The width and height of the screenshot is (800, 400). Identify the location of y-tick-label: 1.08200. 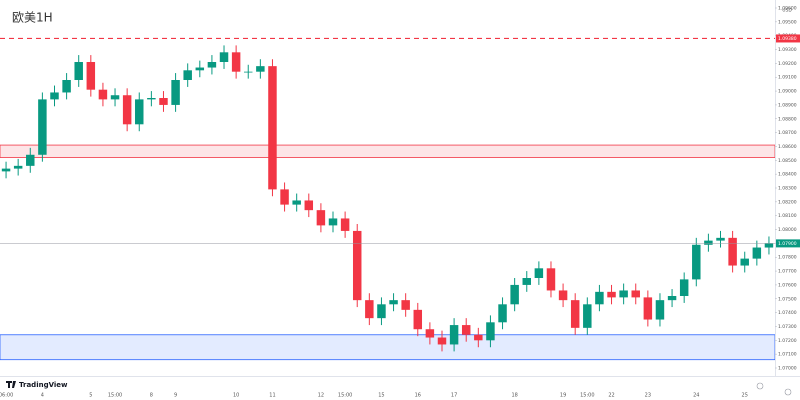
(787, 202).